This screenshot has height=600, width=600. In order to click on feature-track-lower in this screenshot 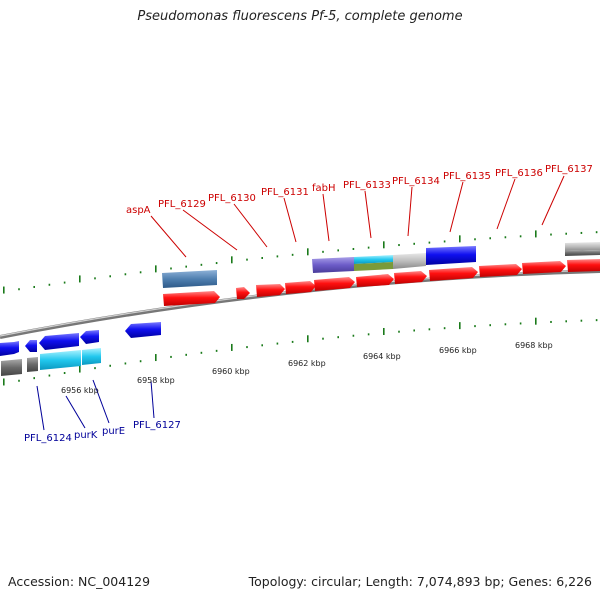, I will do `click(51, 362)`.